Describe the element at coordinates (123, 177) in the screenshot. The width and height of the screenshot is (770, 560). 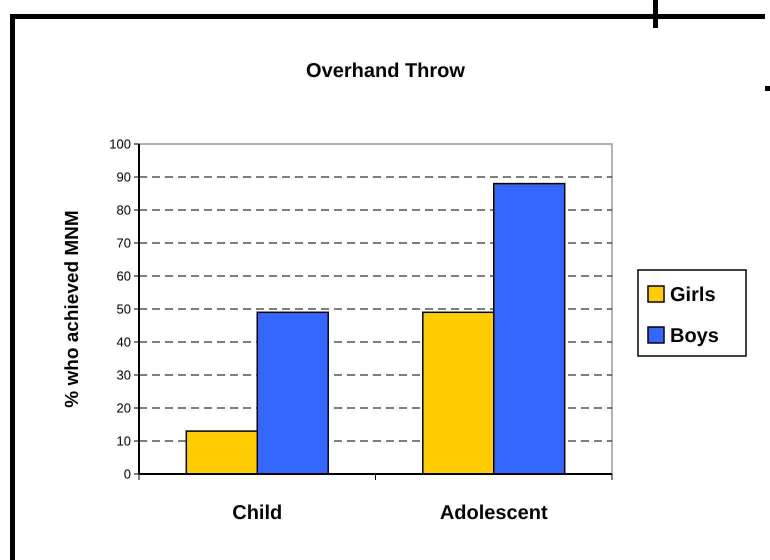
I see `y-tick-label: 90` at that location.